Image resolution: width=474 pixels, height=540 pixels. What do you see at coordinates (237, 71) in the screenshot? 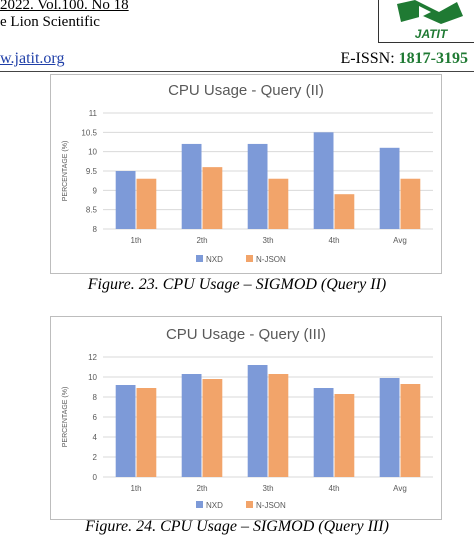
I see `header-divider` at bounding box center [237, 71].